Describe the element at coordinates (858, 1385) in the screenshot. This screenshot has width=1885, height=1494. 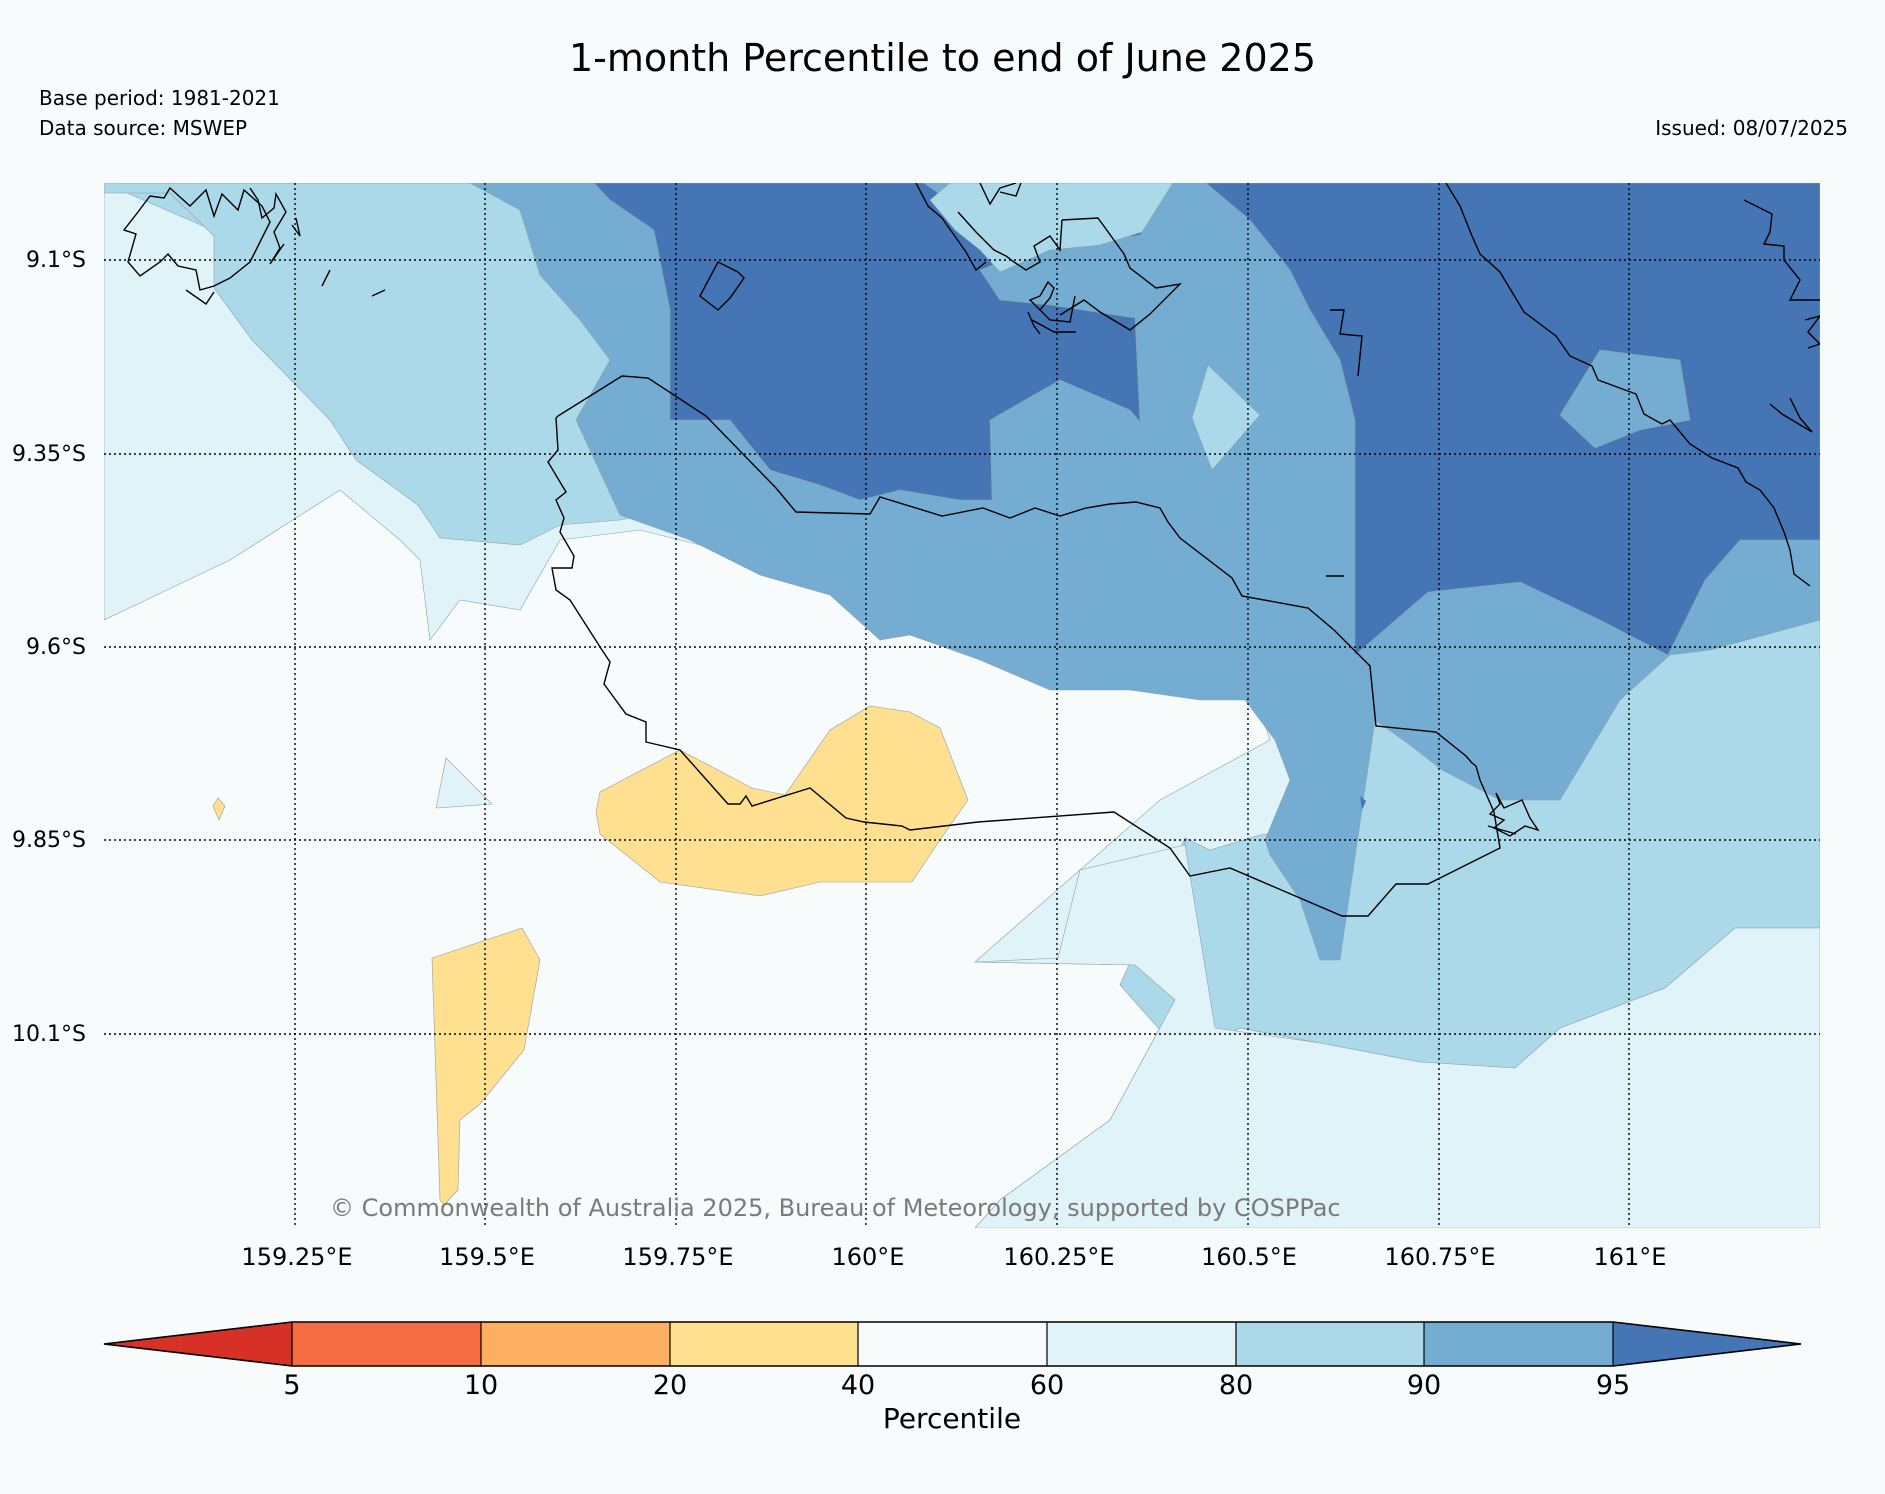
I see `colorbar-tick-40: 40` at that location.